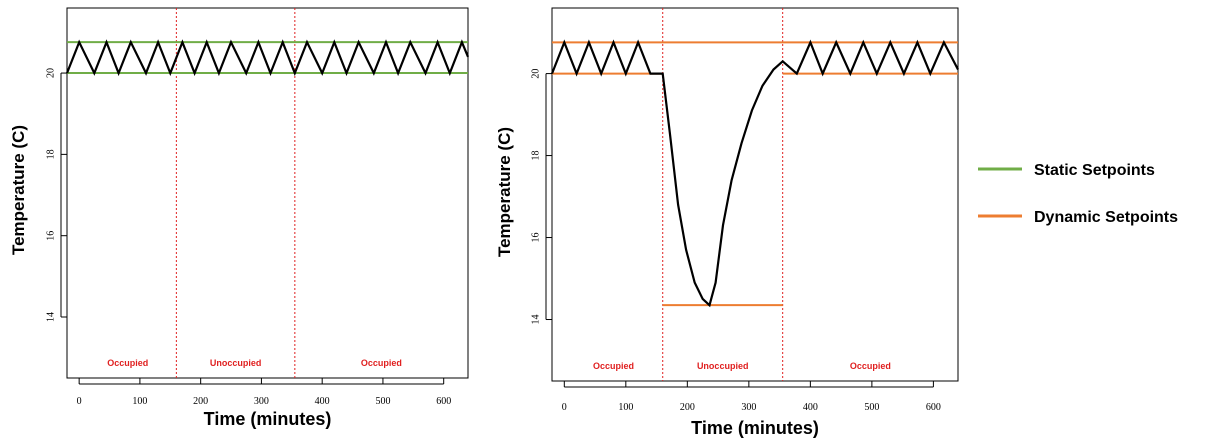 This screenshot has width=1224, height=439. Describe the element at coordinates (1094, 170) in the screenshot. I see `legend-label-static: Static Setpoints` at that location.